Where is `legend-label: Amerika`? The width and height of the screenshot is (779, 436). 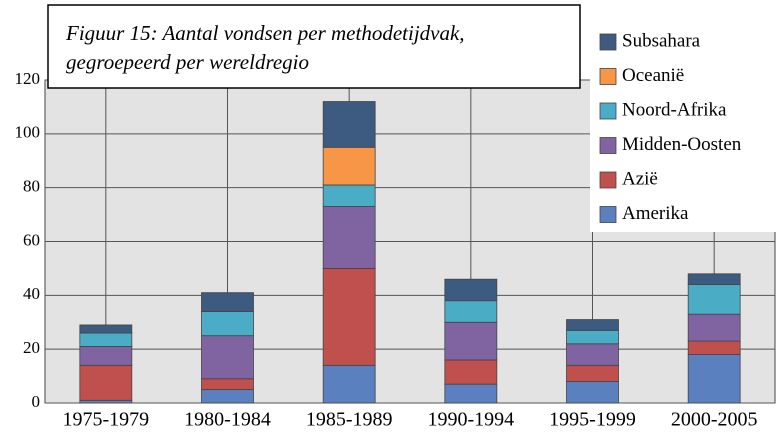
legend-label: Amerika is located at coordinates (655, 213).